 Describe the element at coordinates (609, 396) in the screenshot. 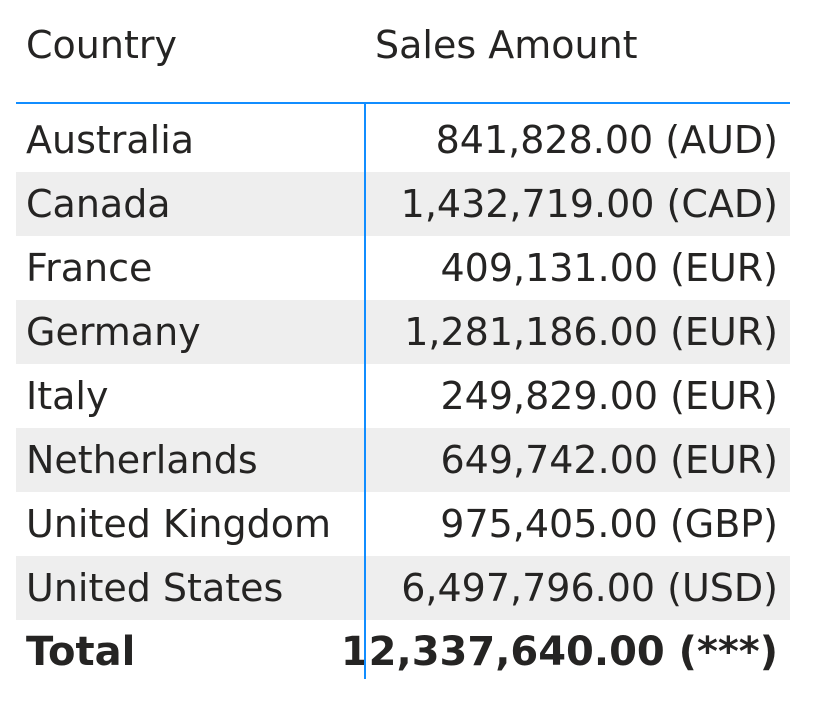

I see `amount-cell: 249,829.00 (EUR)` at that location.